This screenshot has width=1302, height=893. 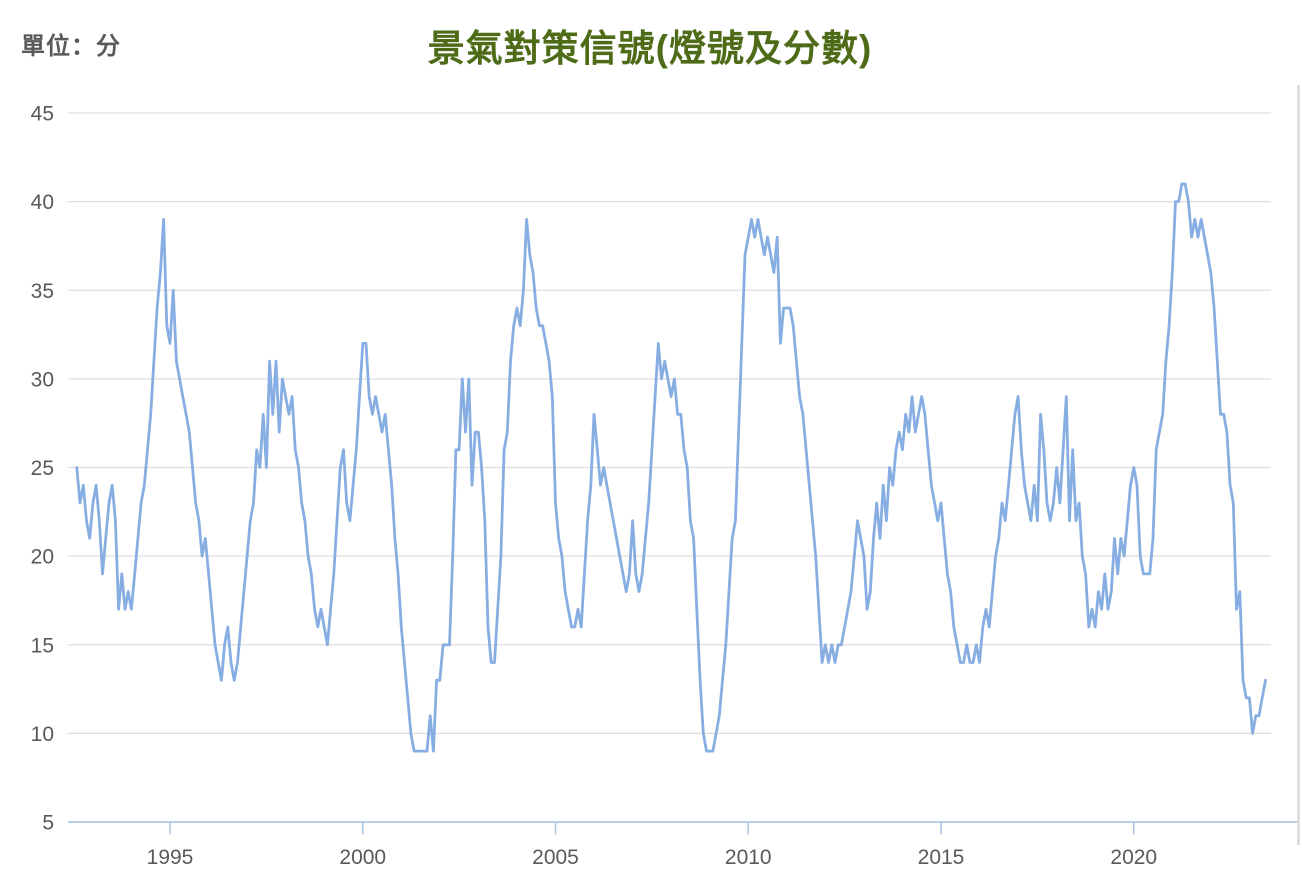 What do you see at coordinates (362, 857) in the screenshot?
I see `x-axis-tick-label: 2000` at bounding box center [362, 857].